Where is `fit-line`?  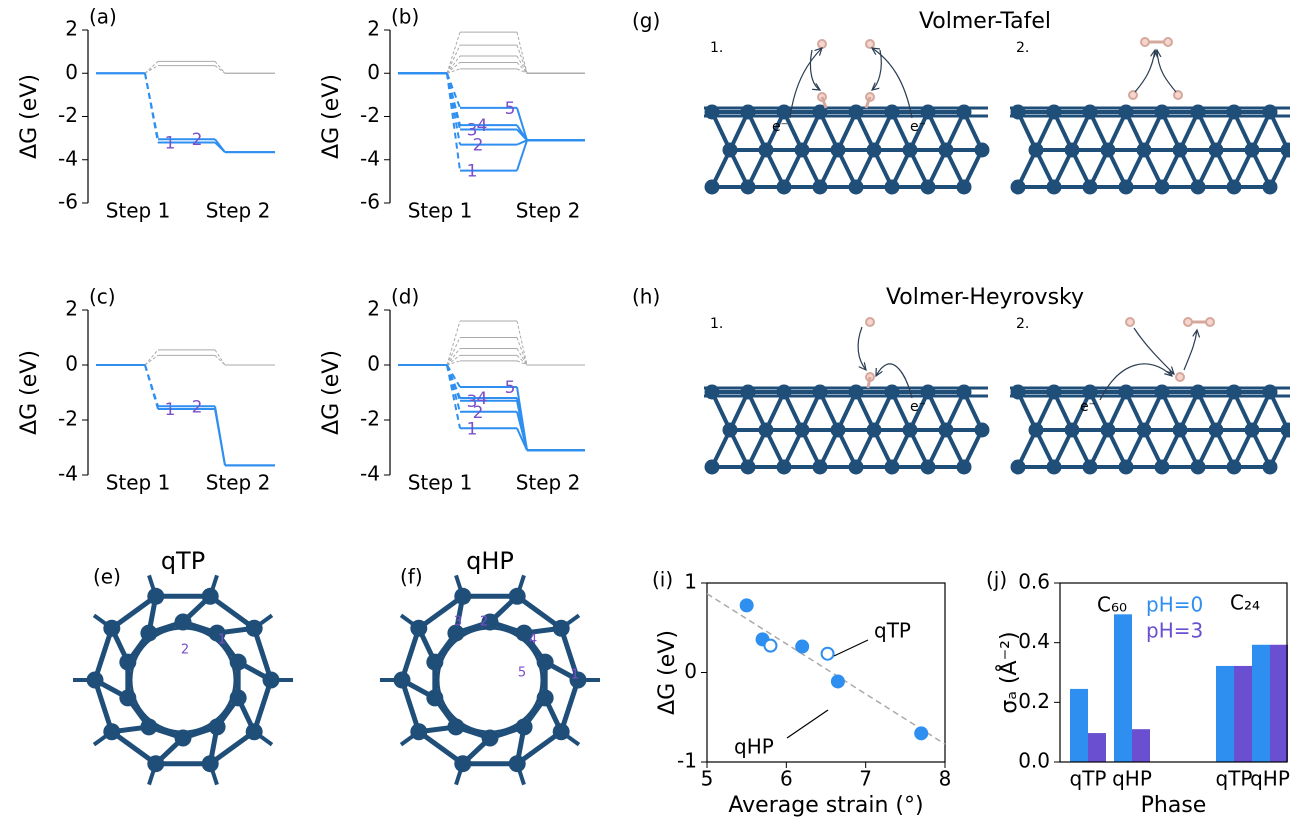
fit-line is located at coordinates (826, 669).